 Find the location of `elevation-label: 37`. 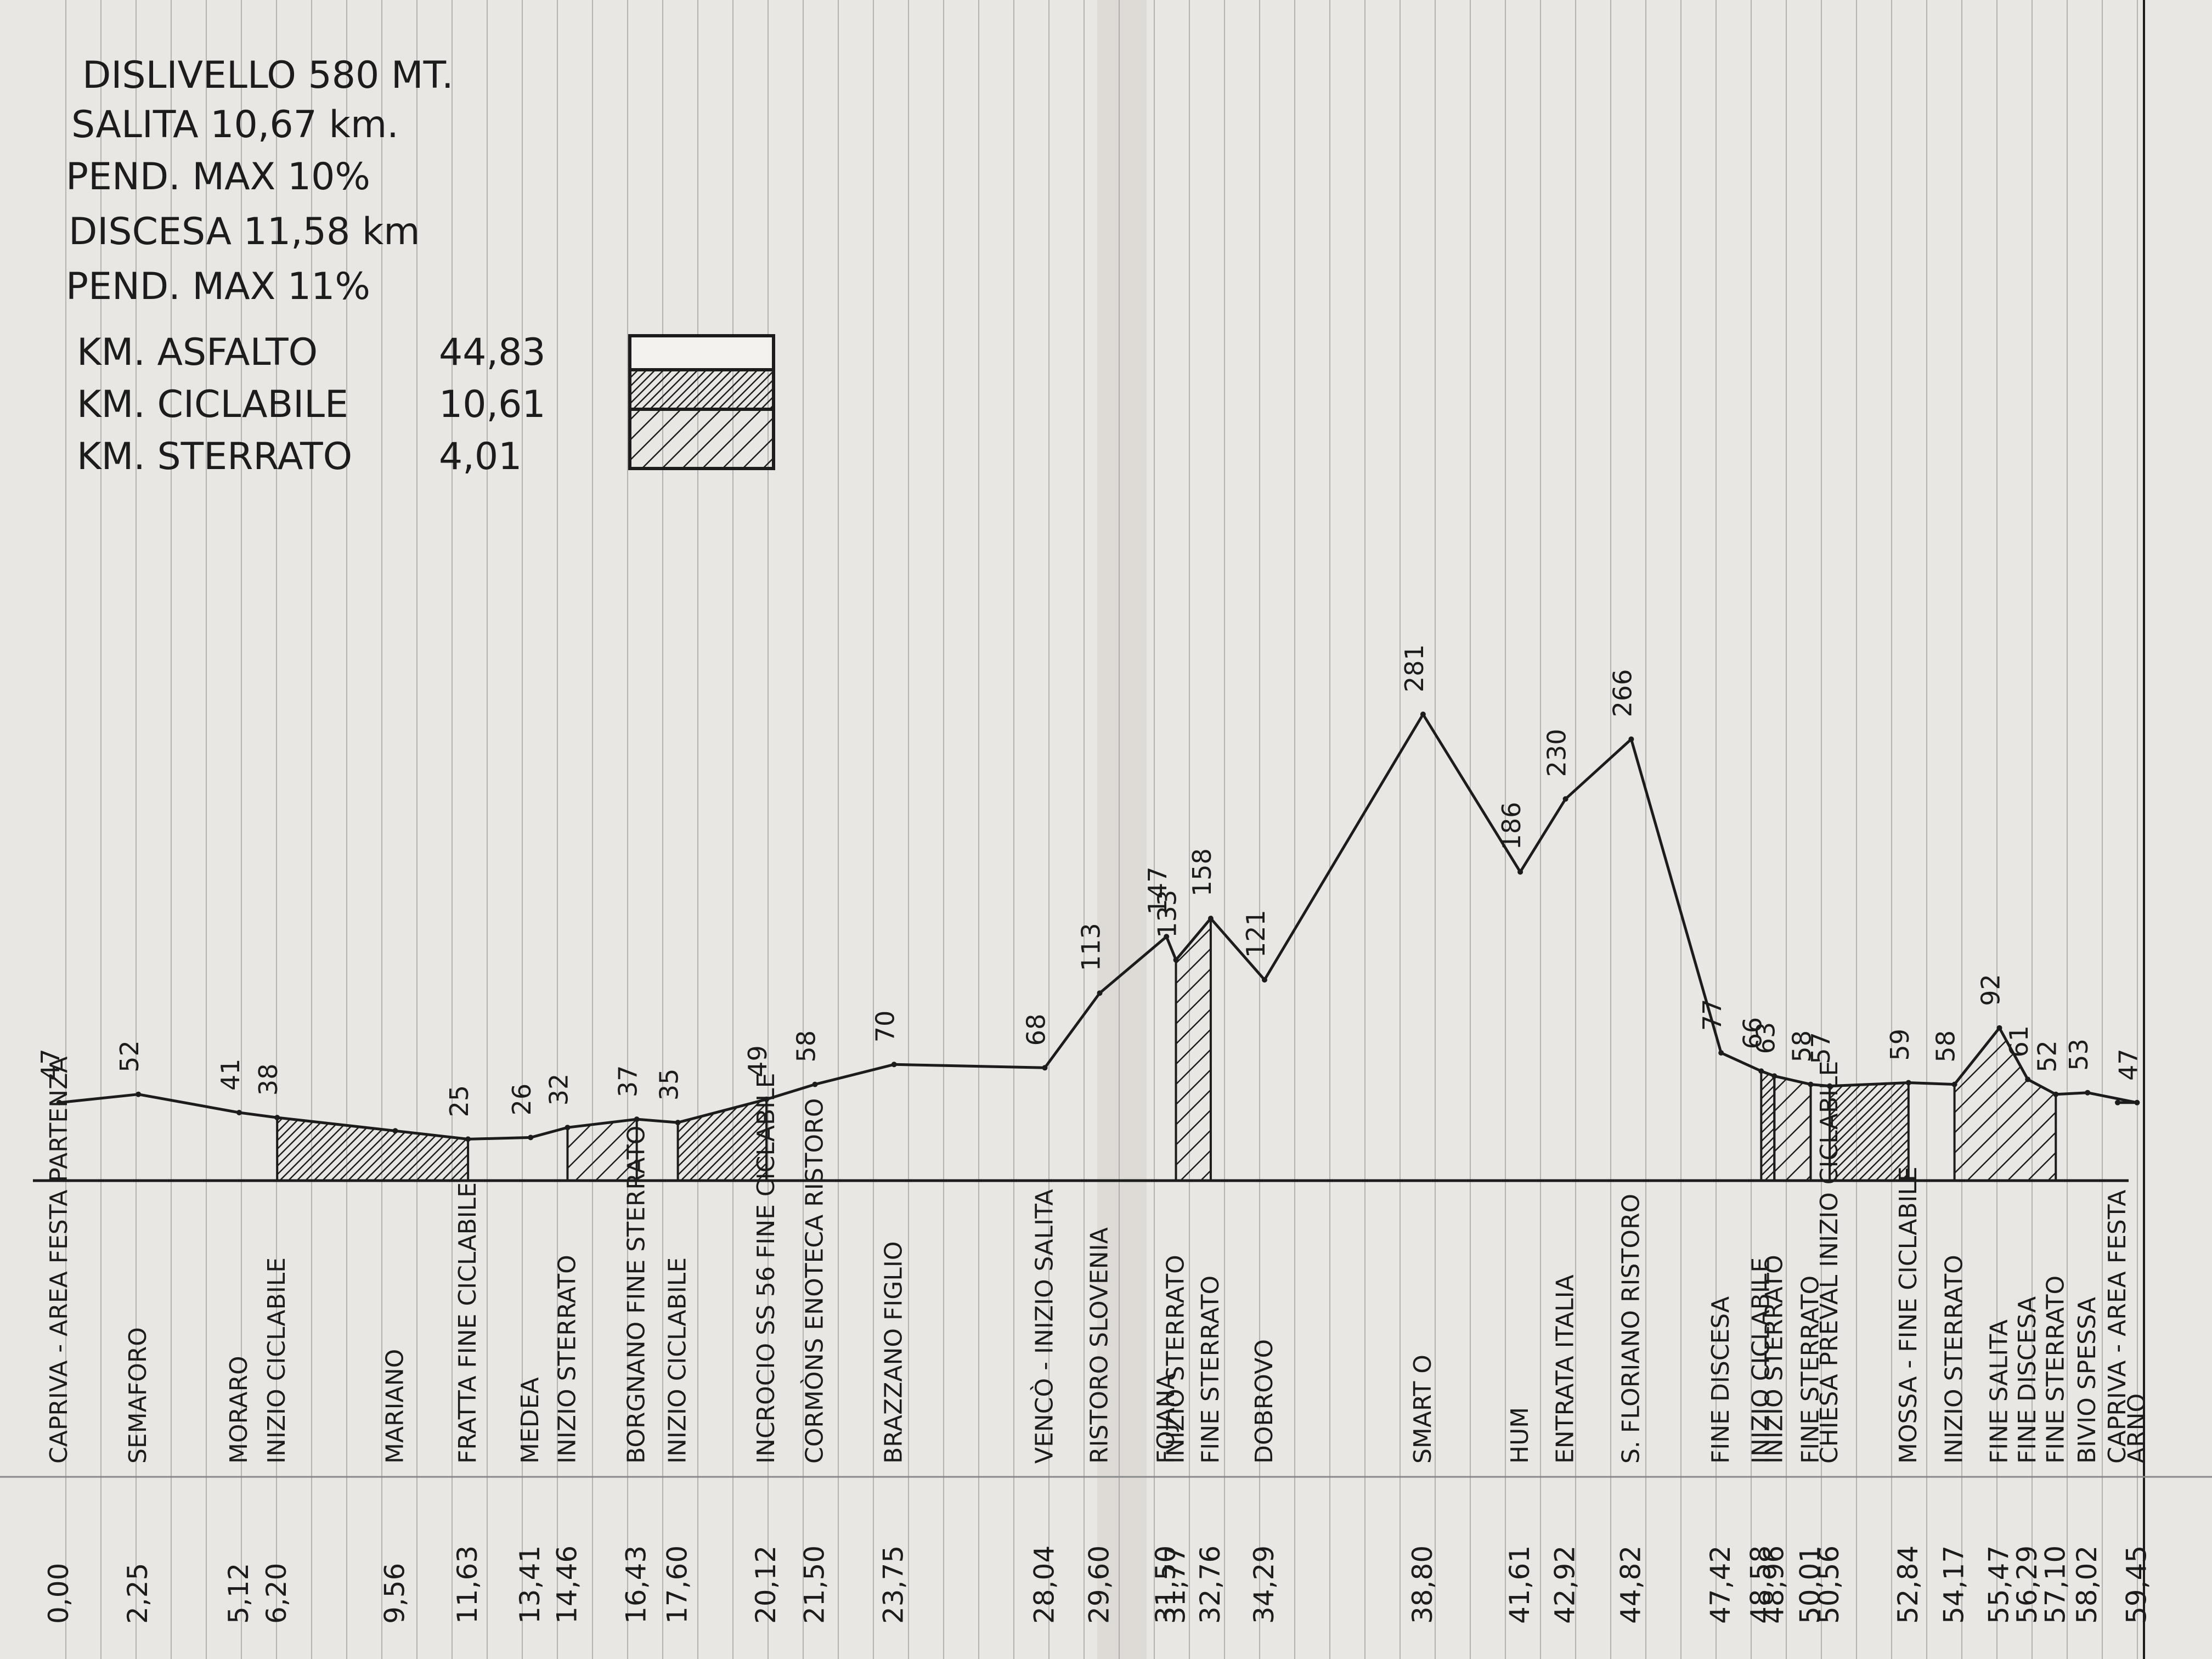

elevation-label: 37 is located at coordinates (628, 1081).